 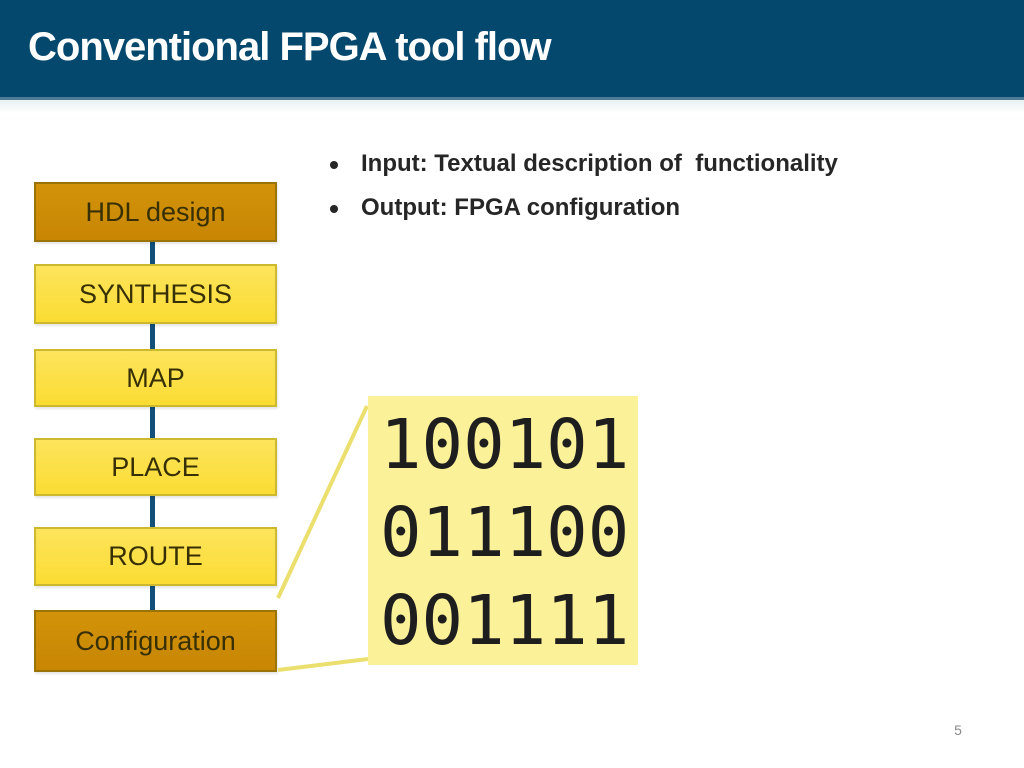 What do you see at coordinates (505, 445) in the screenshot?
I see `binary-text-line: 100101` at bounding box center [505, 445].